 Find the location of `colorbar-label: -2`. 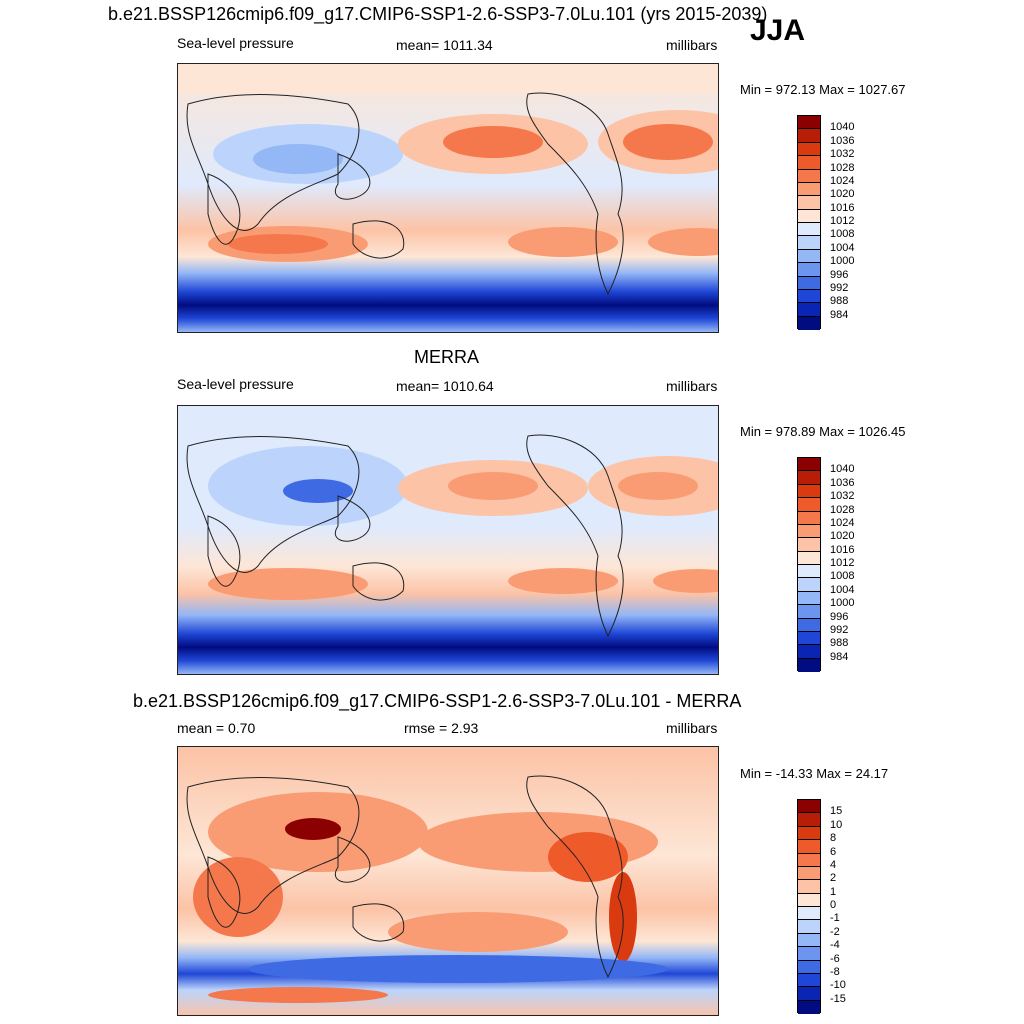

colorbar-label: -2 is located at coordinates (835, 931).